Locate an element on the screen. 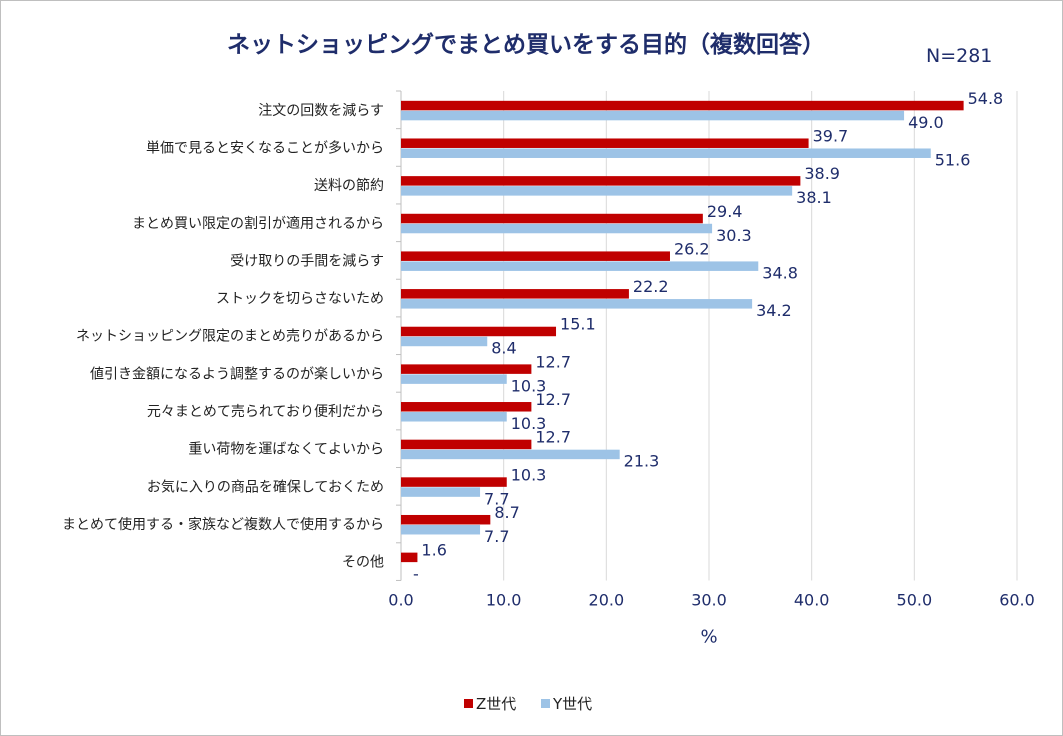  data-label: 8.7 is located at coordinates (506, 512).